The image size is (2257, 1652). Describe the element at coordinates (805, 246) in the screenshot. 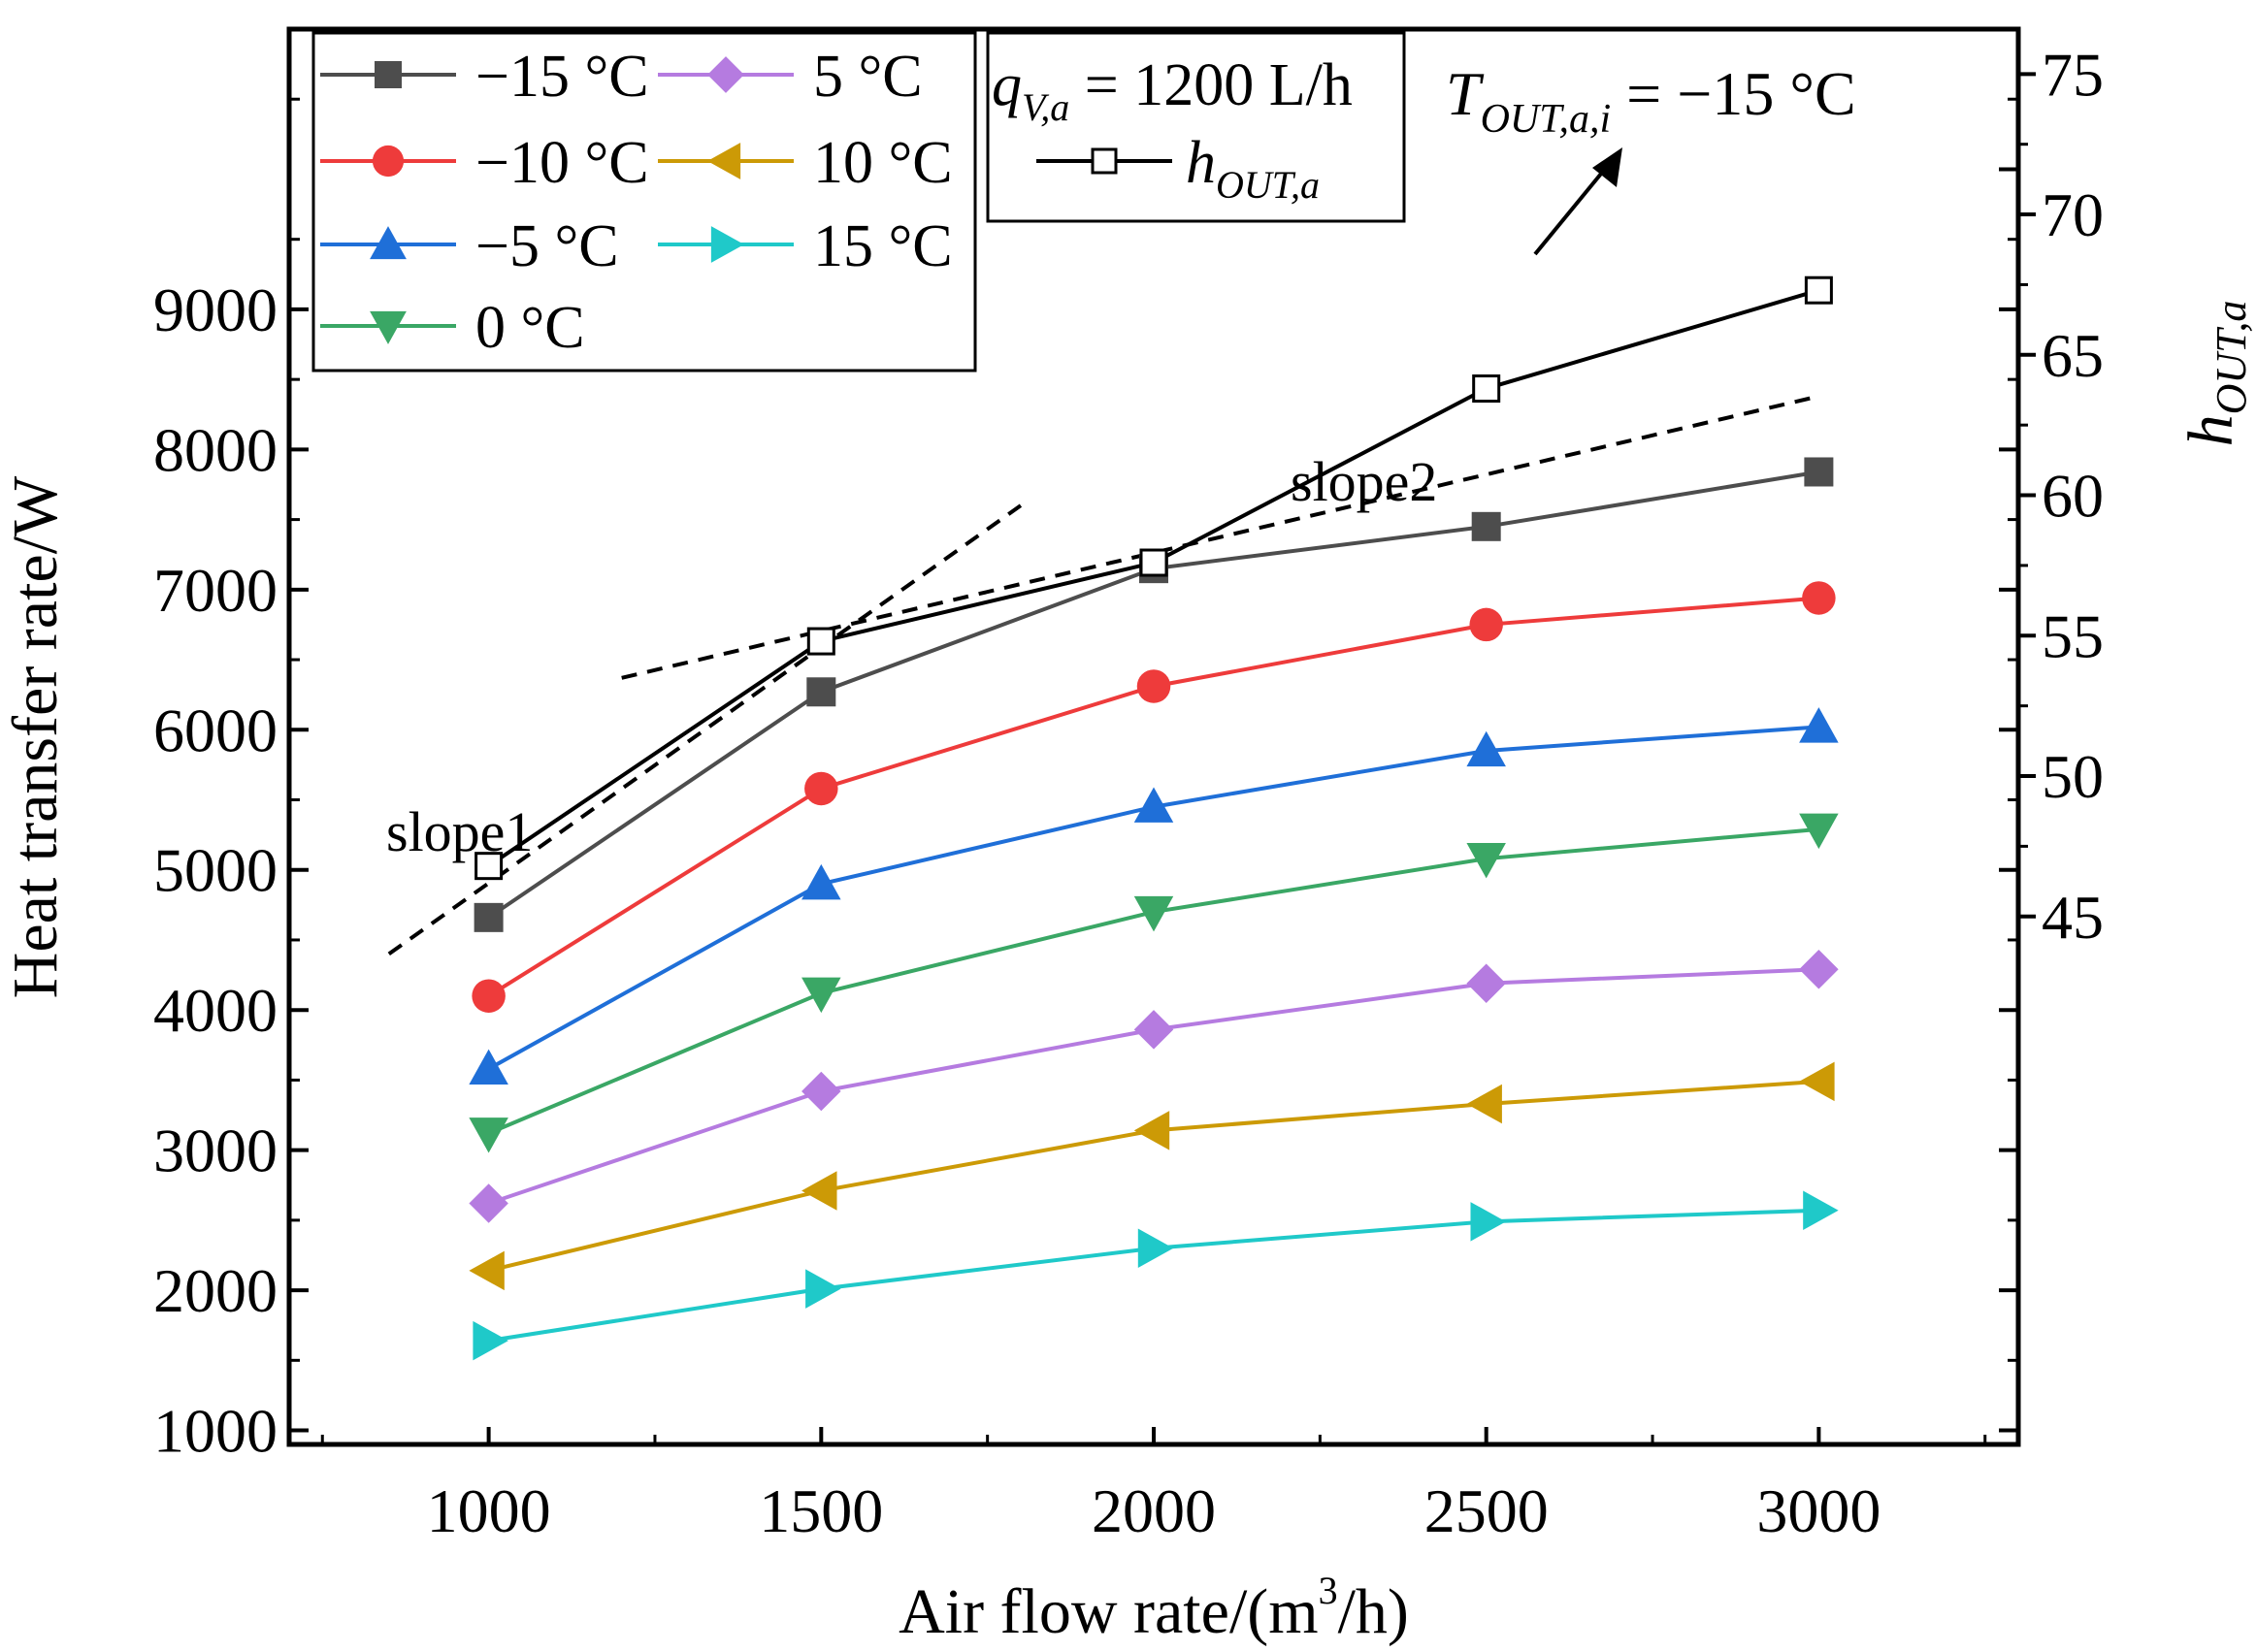

I see `legend-item-6: 15 °C` at that location.